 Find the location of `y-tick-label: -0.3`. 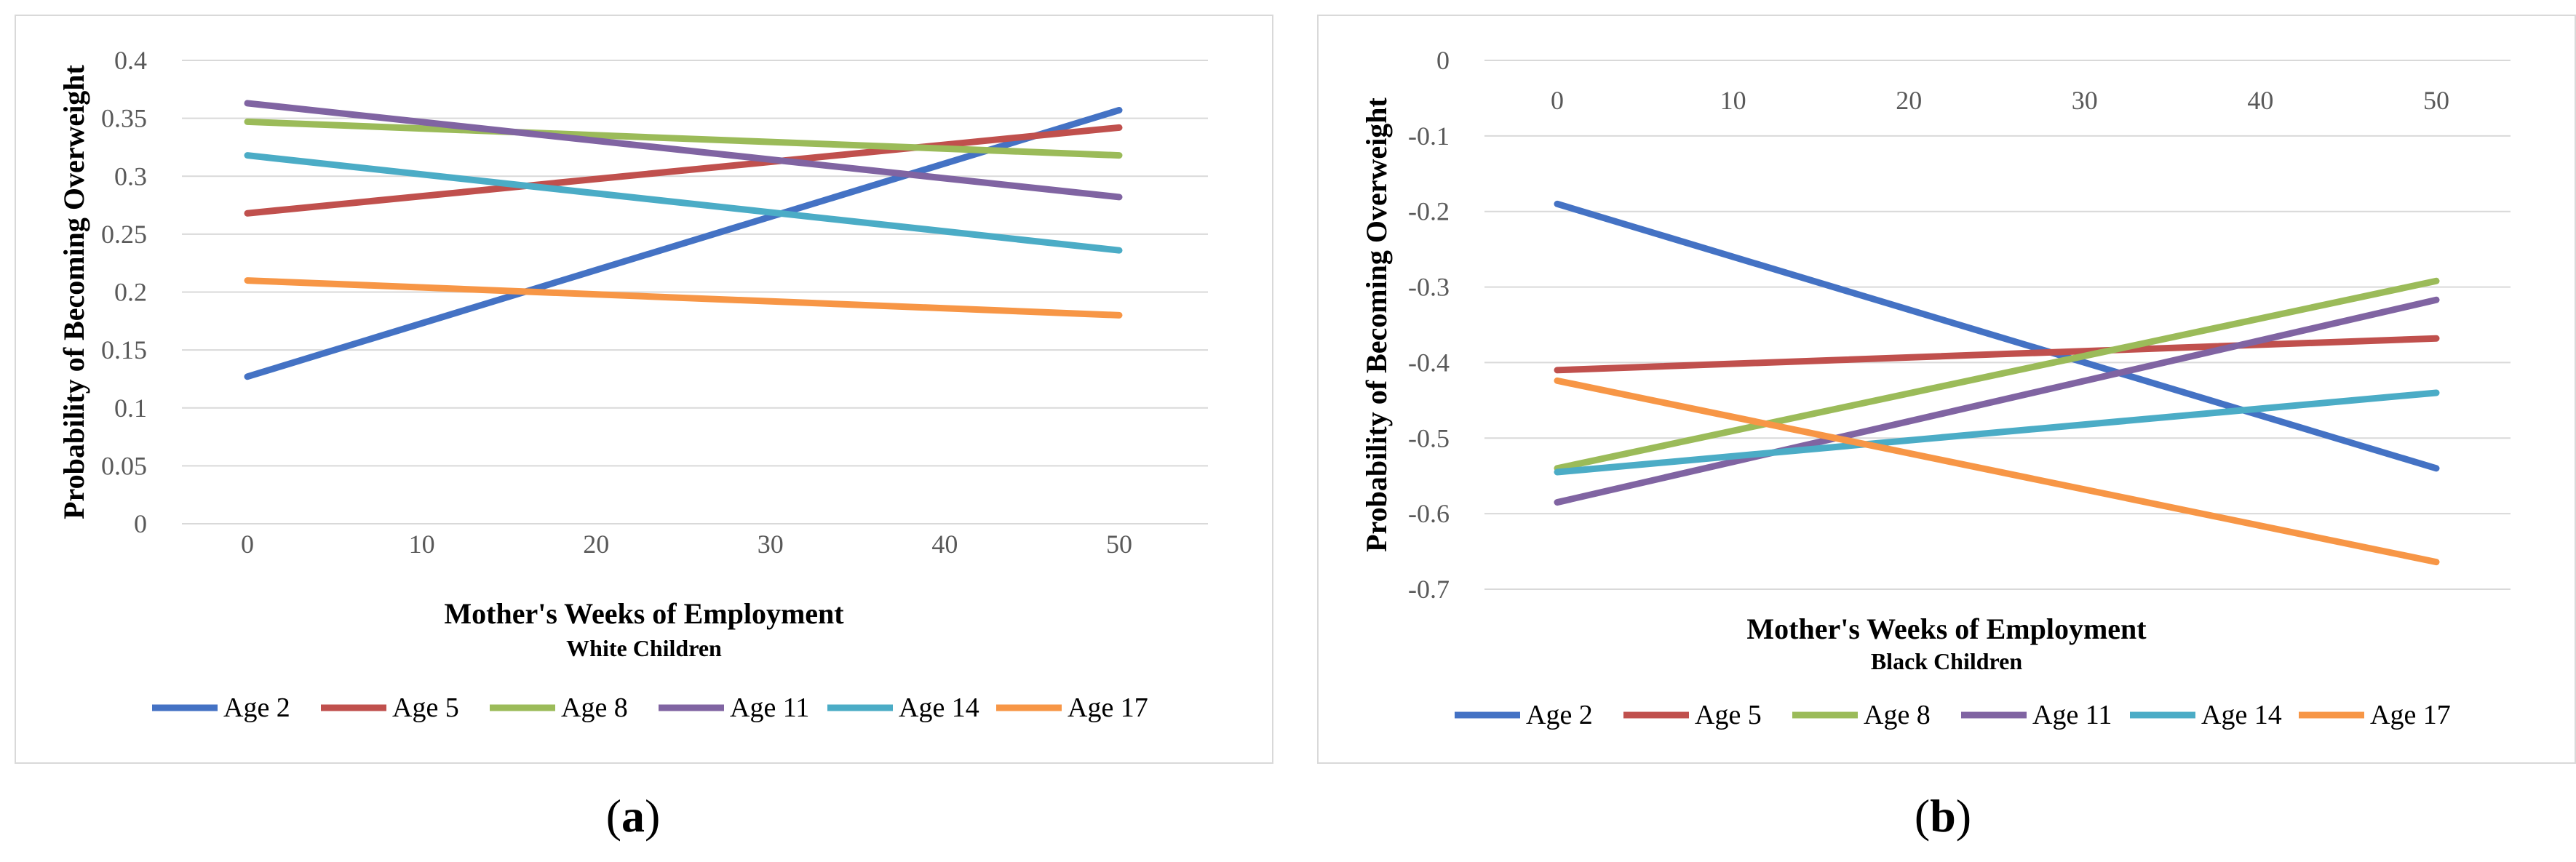

y-tick-label: -0.3 is located at coordinates (1429, 287).